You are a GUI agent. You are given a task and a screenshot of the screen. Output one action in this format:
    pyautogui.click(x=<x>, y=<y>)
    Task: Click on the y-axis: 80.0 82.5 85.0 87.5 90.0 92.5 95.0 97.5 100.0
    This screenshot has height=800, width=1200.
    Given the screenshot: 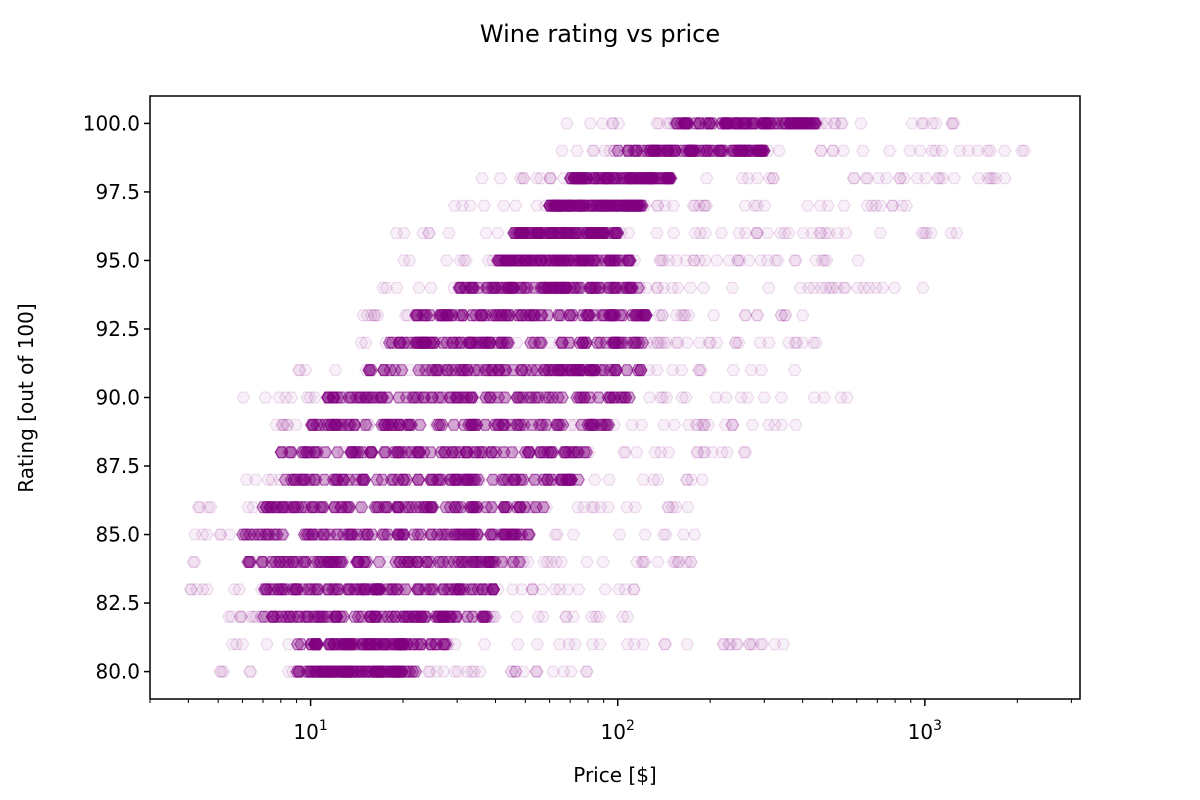 What is the action you would take?
    pyautogui.click(x=116, y=397)
    